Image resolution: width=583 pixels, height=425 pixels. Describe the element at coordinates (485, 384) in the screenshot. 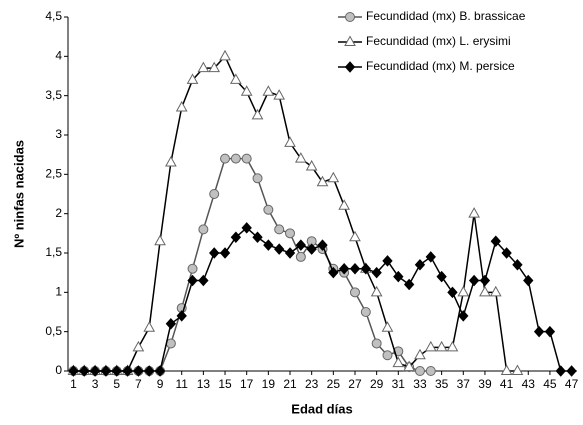

I see `x-tick-label: 39` at that location.